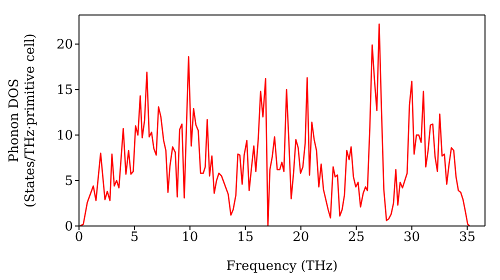 The height and width of the screenshot is (280, 500). I want to click on x-tick-label: 20, so click(301, 238).